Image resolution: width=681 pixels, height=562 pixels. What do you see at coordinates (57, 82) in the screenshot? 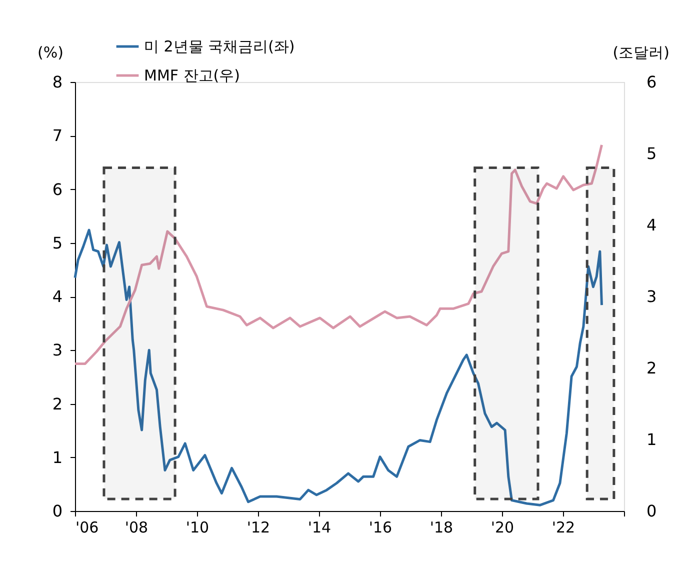
I see `y-tick-label: 8` at bounding box center [57, 82].